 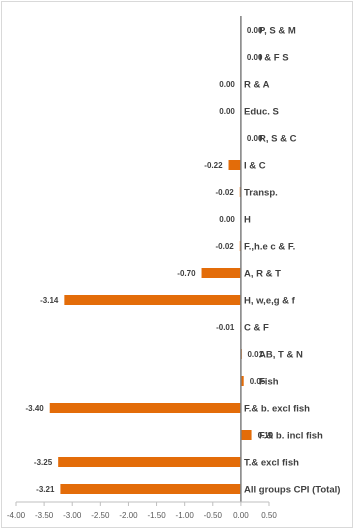 What do you see at coordinates (269, 382) in the screenshot?
I see `category-label-13: Fish` at bounding box center [269, 382].